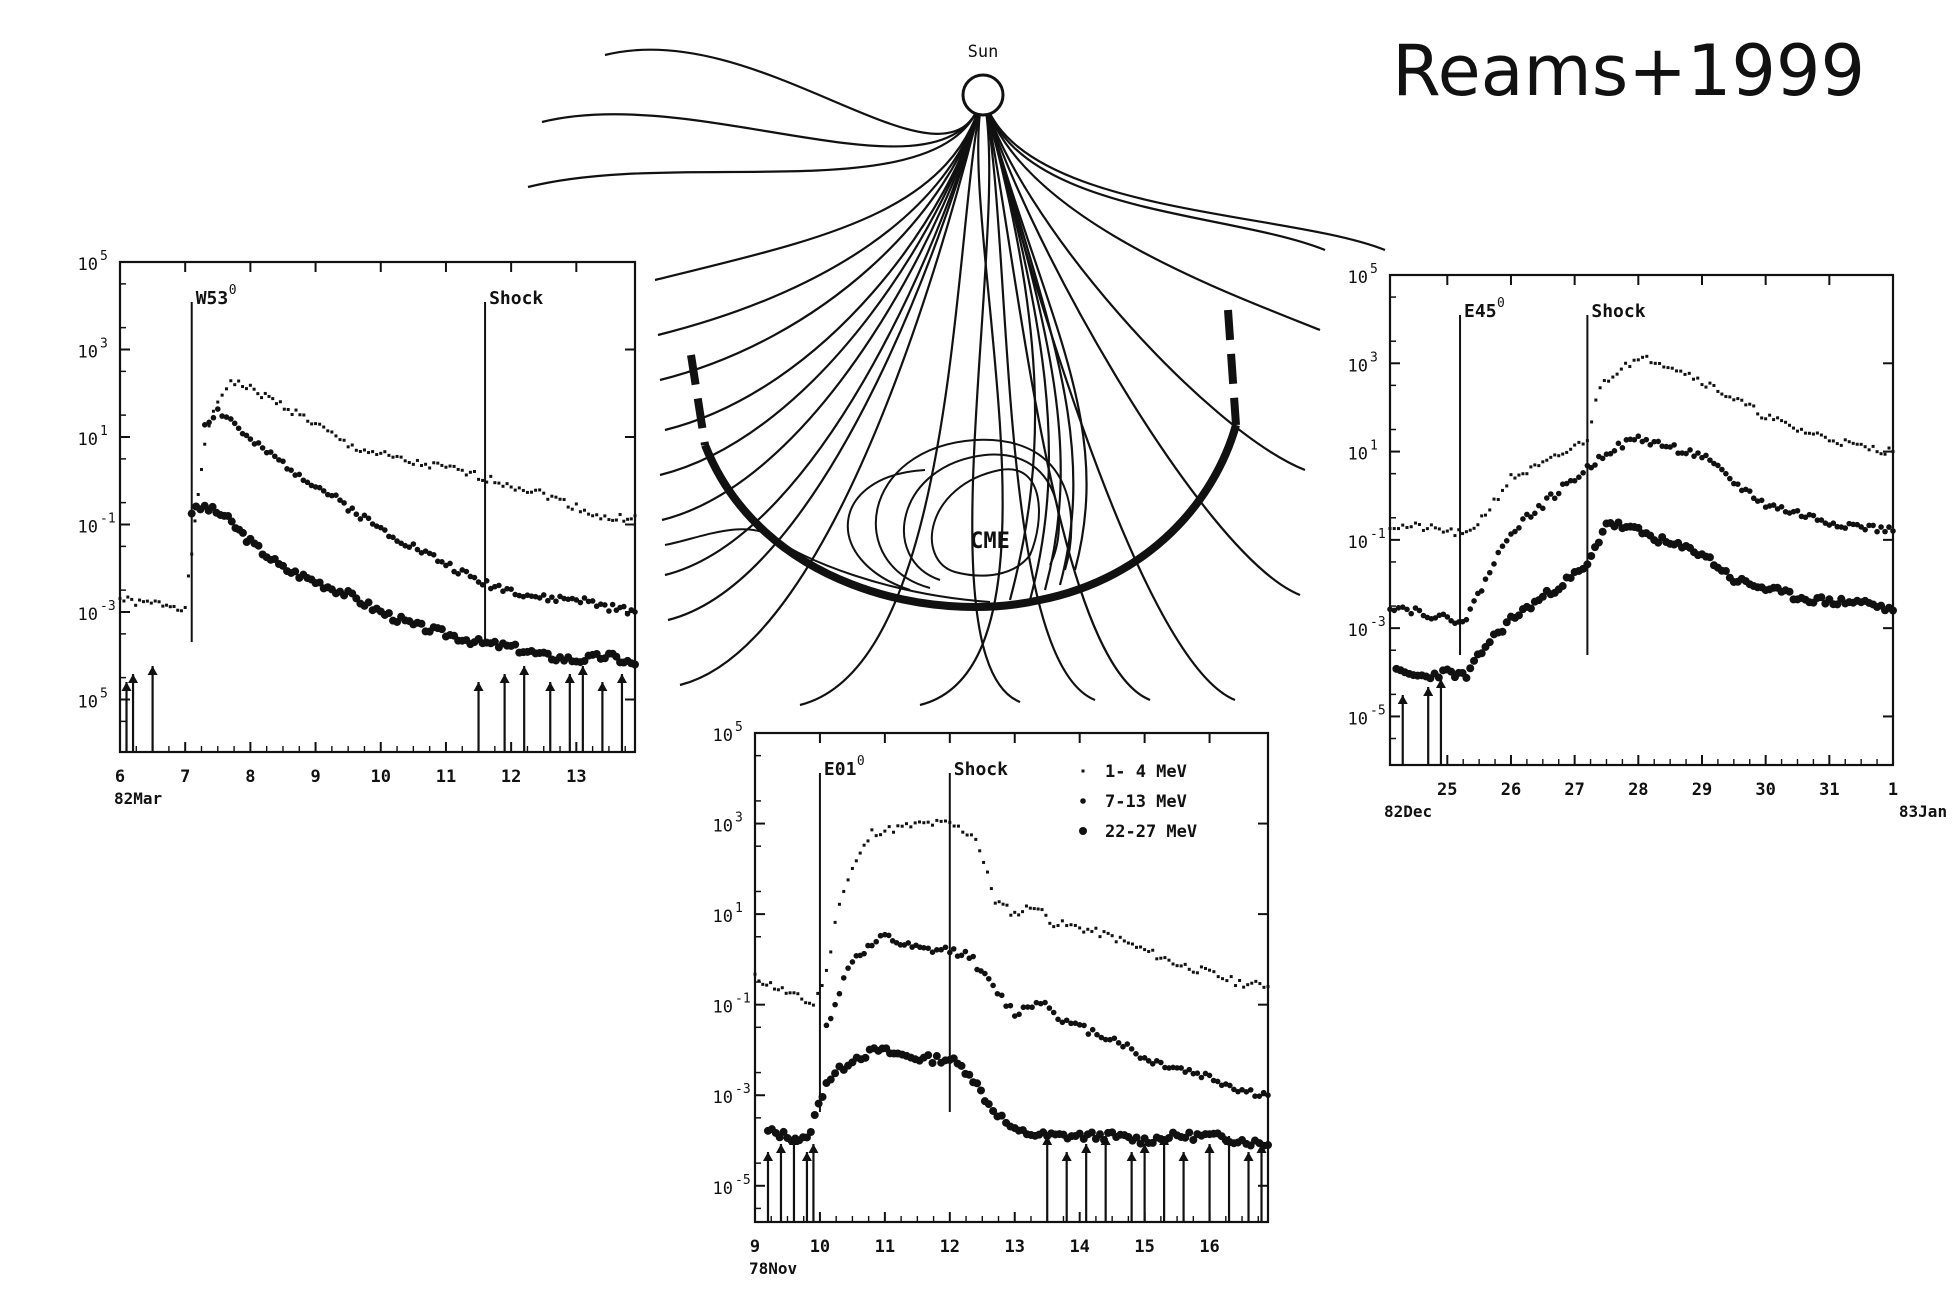 This screenshot has height=1304, width=1960. I want to click on y-tick-label-exponent: -3, so click(1378, 622).